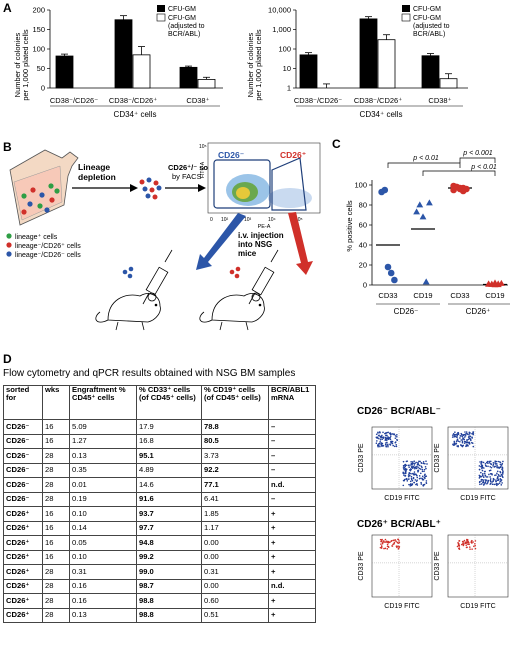 The height and width of the screenshot is (651, 520). What do you see at coordinates (225, 220) in the screenshot?
I see `facs-xtick-2: 10²` at bounding box center [225, 220].